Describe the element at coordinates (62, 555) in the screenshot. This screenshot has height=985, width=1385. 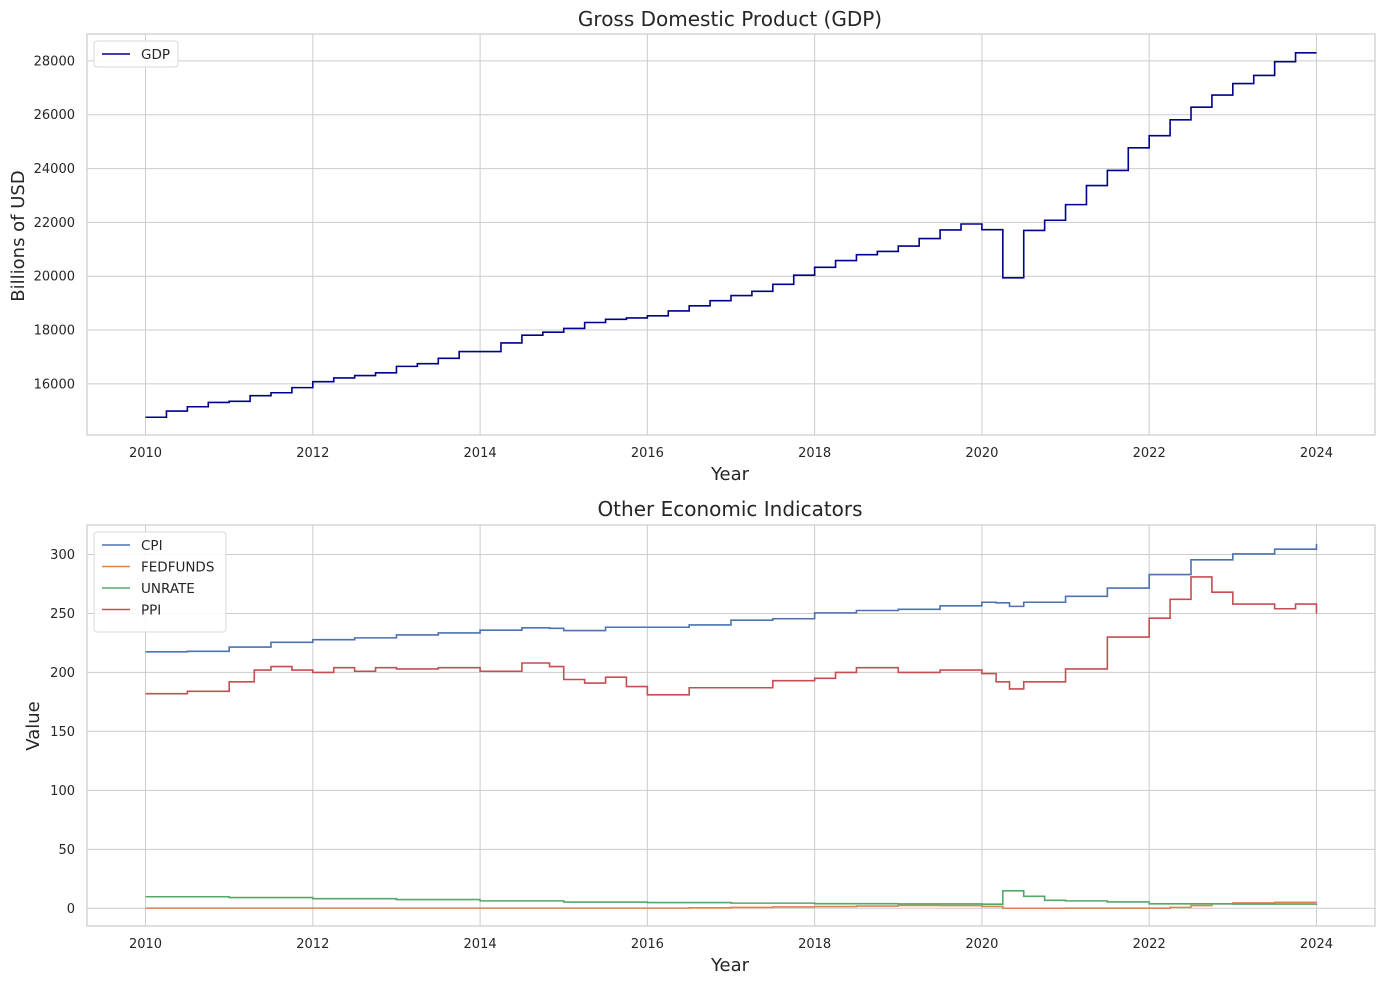
I see `indicators-y-tick-label: 300` at that location.